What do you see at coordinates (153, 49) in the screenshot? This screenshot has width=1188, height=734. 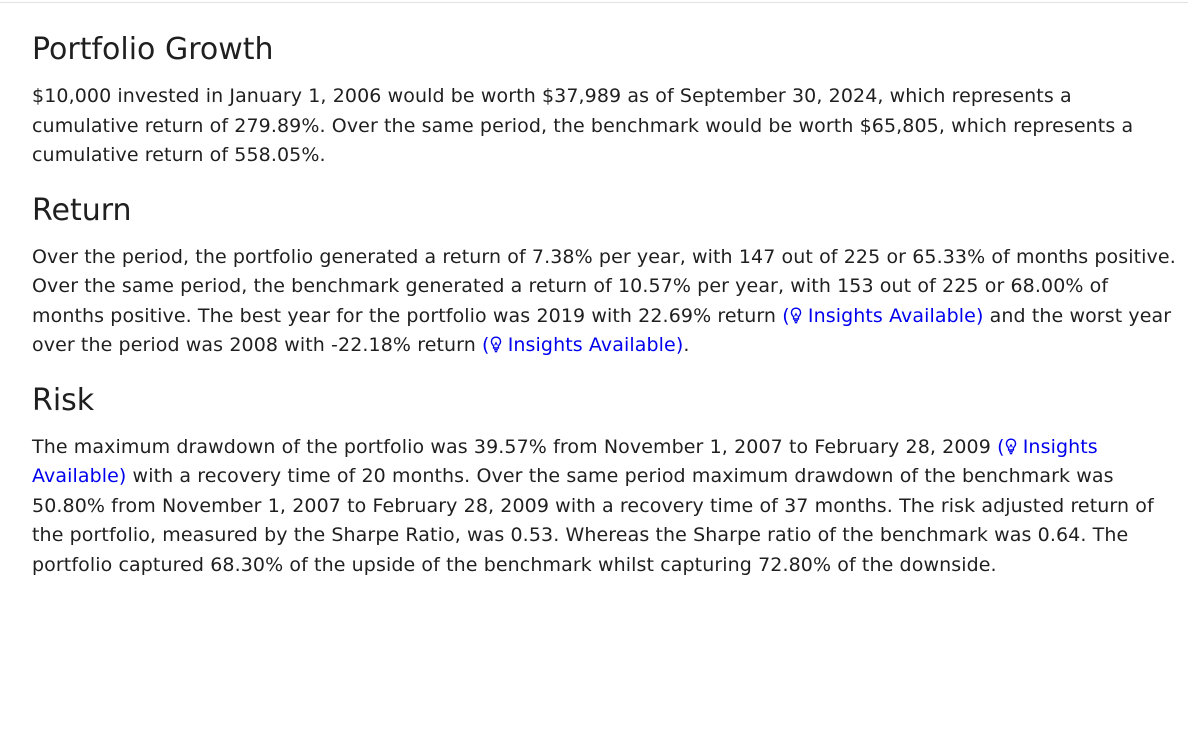 I see `portfolio-growth-heading: Portfolio Growth` at bounding box center [153, 49].